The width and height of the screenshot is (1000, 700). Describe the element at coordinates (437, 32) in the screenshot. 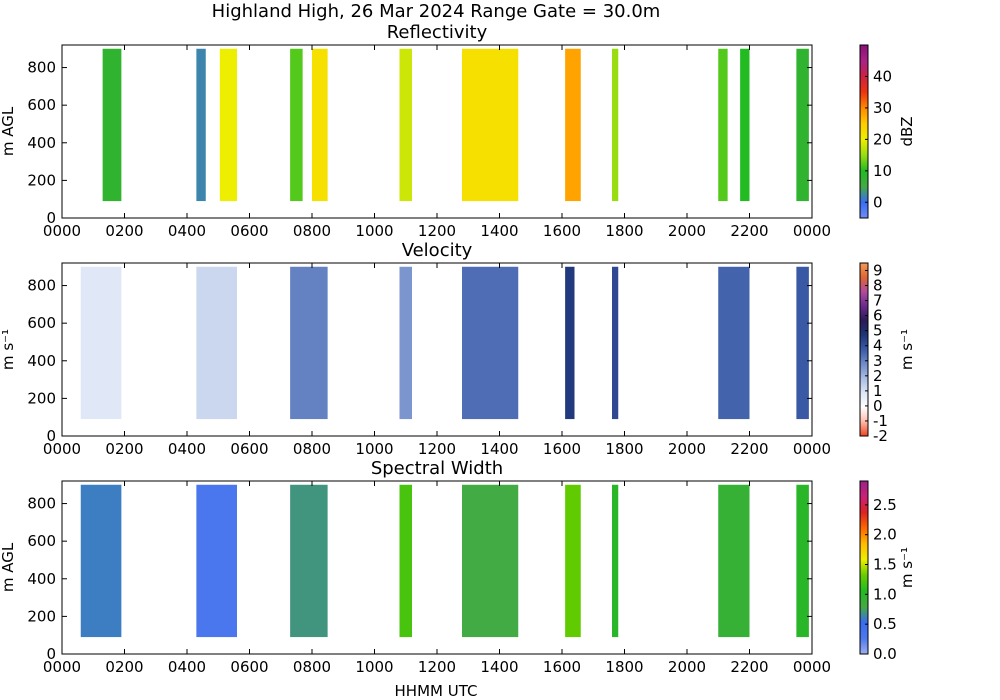

I see `panel-title: Reflectivity` at that location.